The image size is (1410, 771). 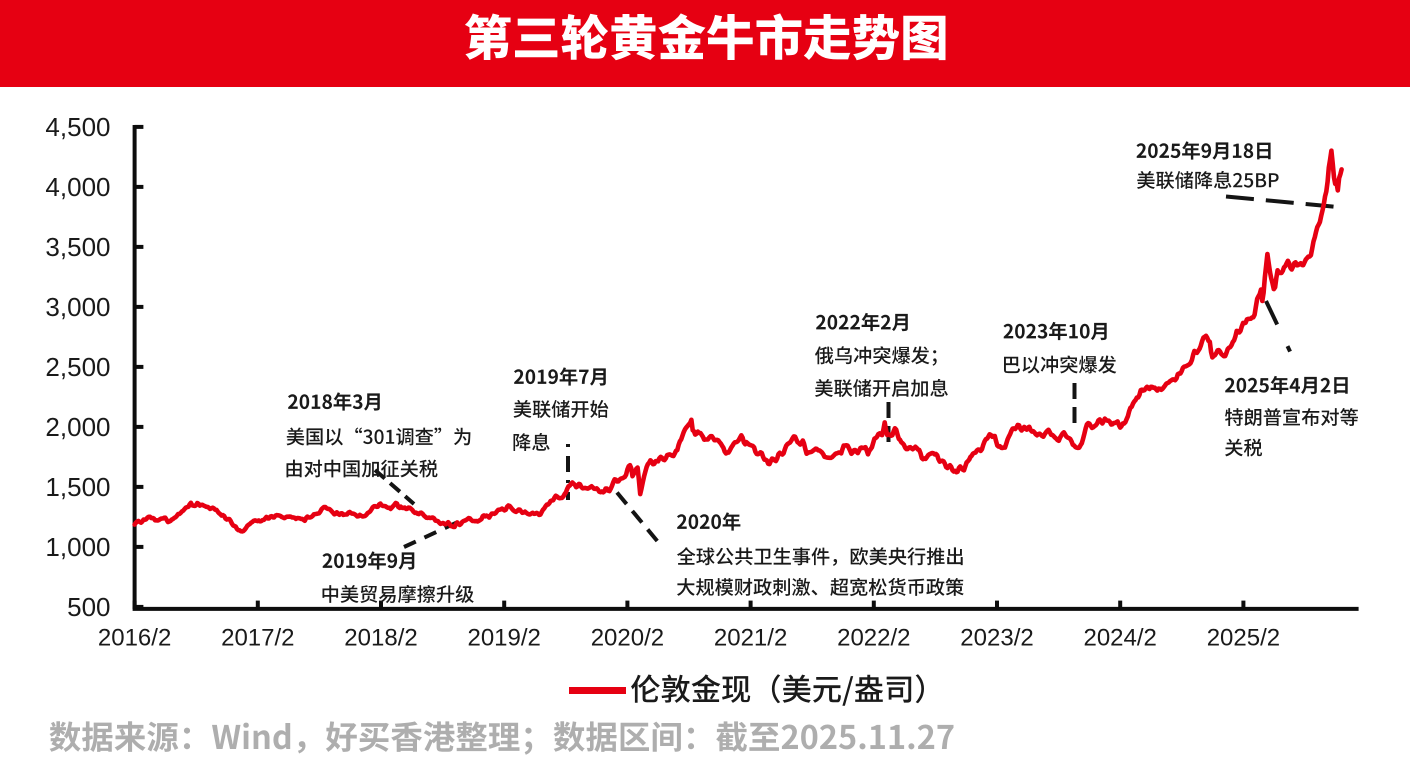 What do you see at coordinates (627, 638) in the screenshot?
I see `svg-text: 2020/2` at bounding box center [627, 638].